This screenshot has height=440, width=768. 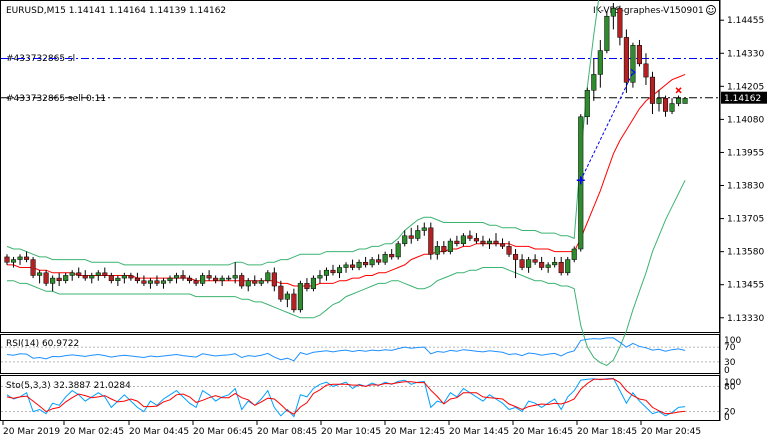 What do you see at coordinates (727, 418) in the screenshot?
I see `sto-tick-label: 0` at bounding box center [727, 418].